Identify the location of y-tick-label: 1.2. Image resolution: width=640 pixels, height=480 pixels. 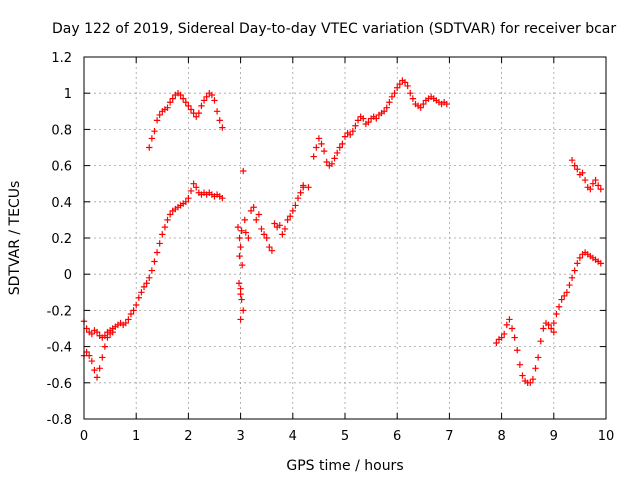
(61, 58).